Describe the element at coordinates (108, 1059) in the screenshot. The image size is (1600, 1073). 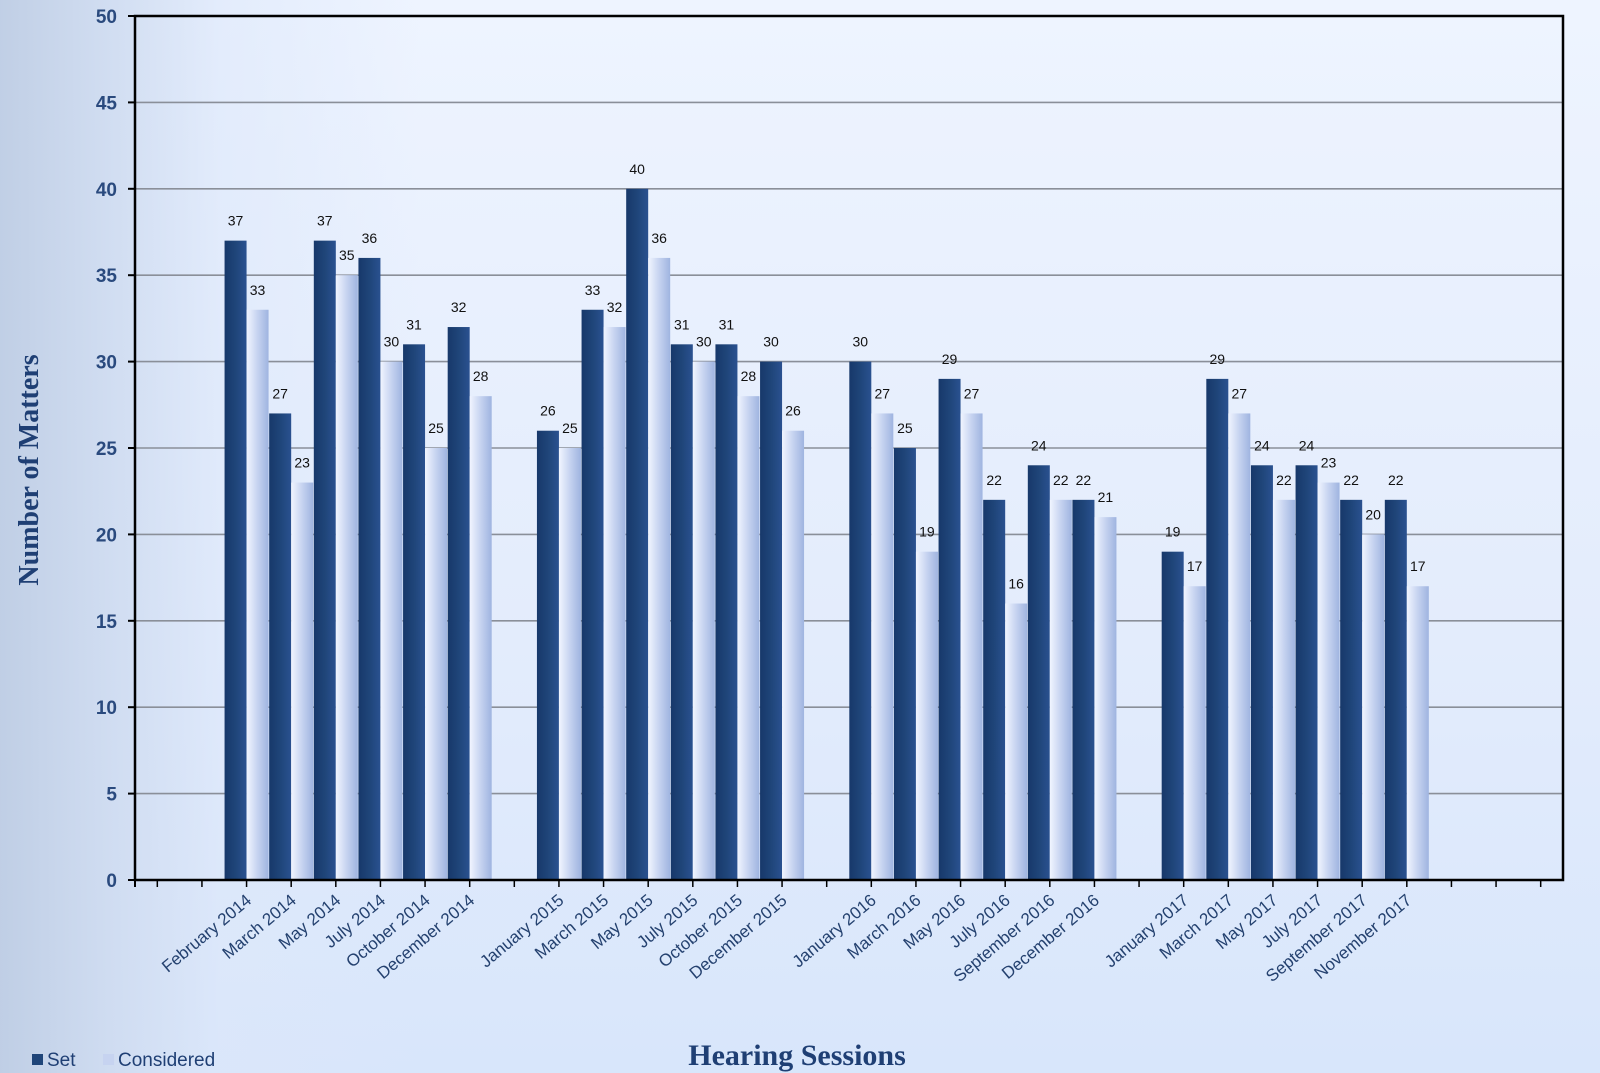
I see `legend-swatch-considered` at that location.